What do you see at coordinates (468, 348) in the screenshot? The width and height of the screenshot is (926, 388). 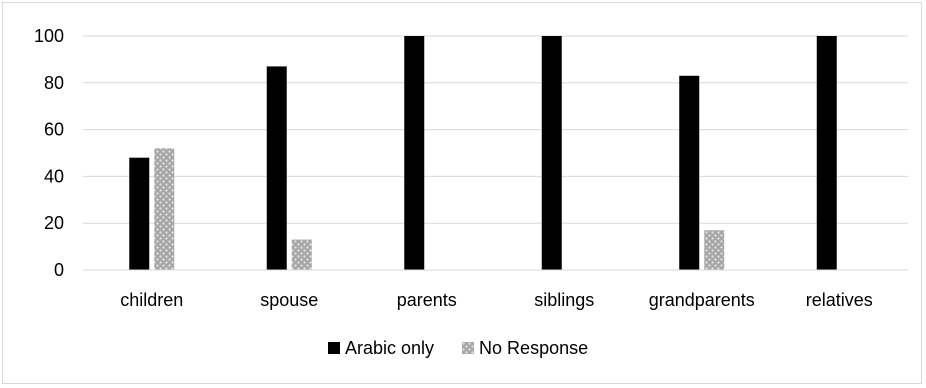 I see `legend-swatch-no-response` at bounding box center [468, 348].